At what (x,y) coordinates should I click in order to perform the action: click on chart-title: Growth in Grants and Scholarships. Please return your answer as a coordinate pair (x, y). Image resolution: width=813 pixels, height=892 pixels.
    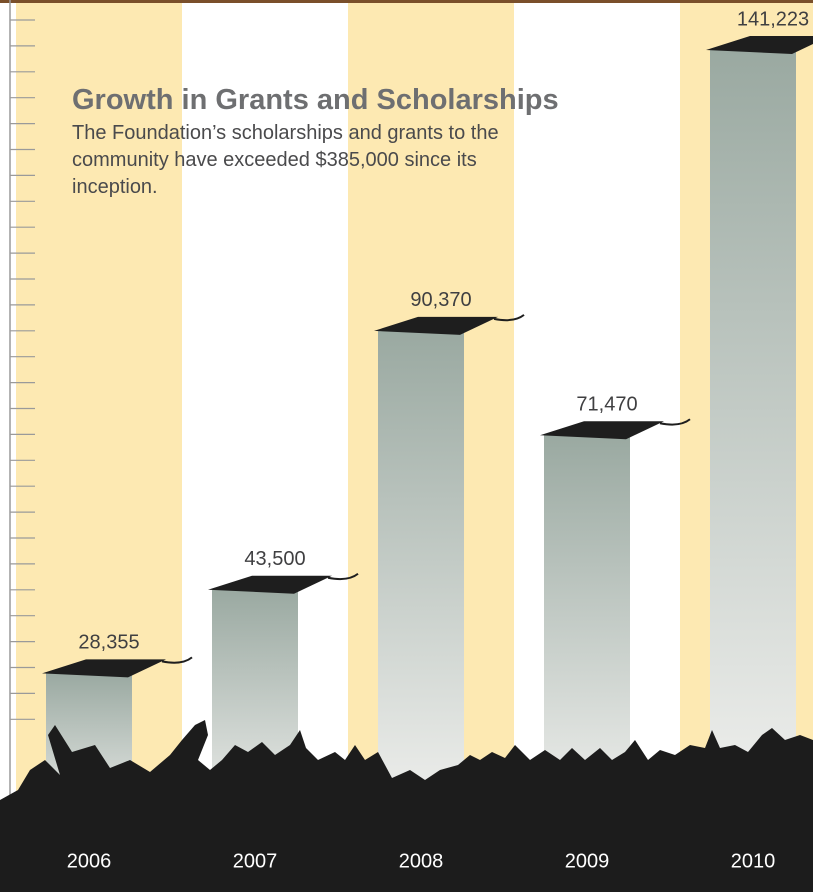
    Looking at the image, I should click on (315, 100).